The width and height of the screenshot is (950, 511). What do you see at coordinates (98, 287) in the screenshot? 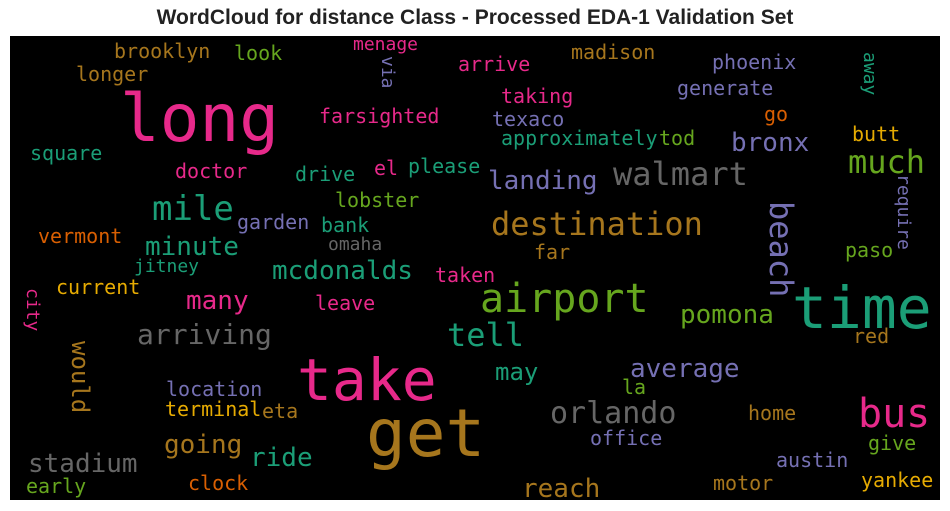
I see `word-current: current` at bounding box center [98, 287].